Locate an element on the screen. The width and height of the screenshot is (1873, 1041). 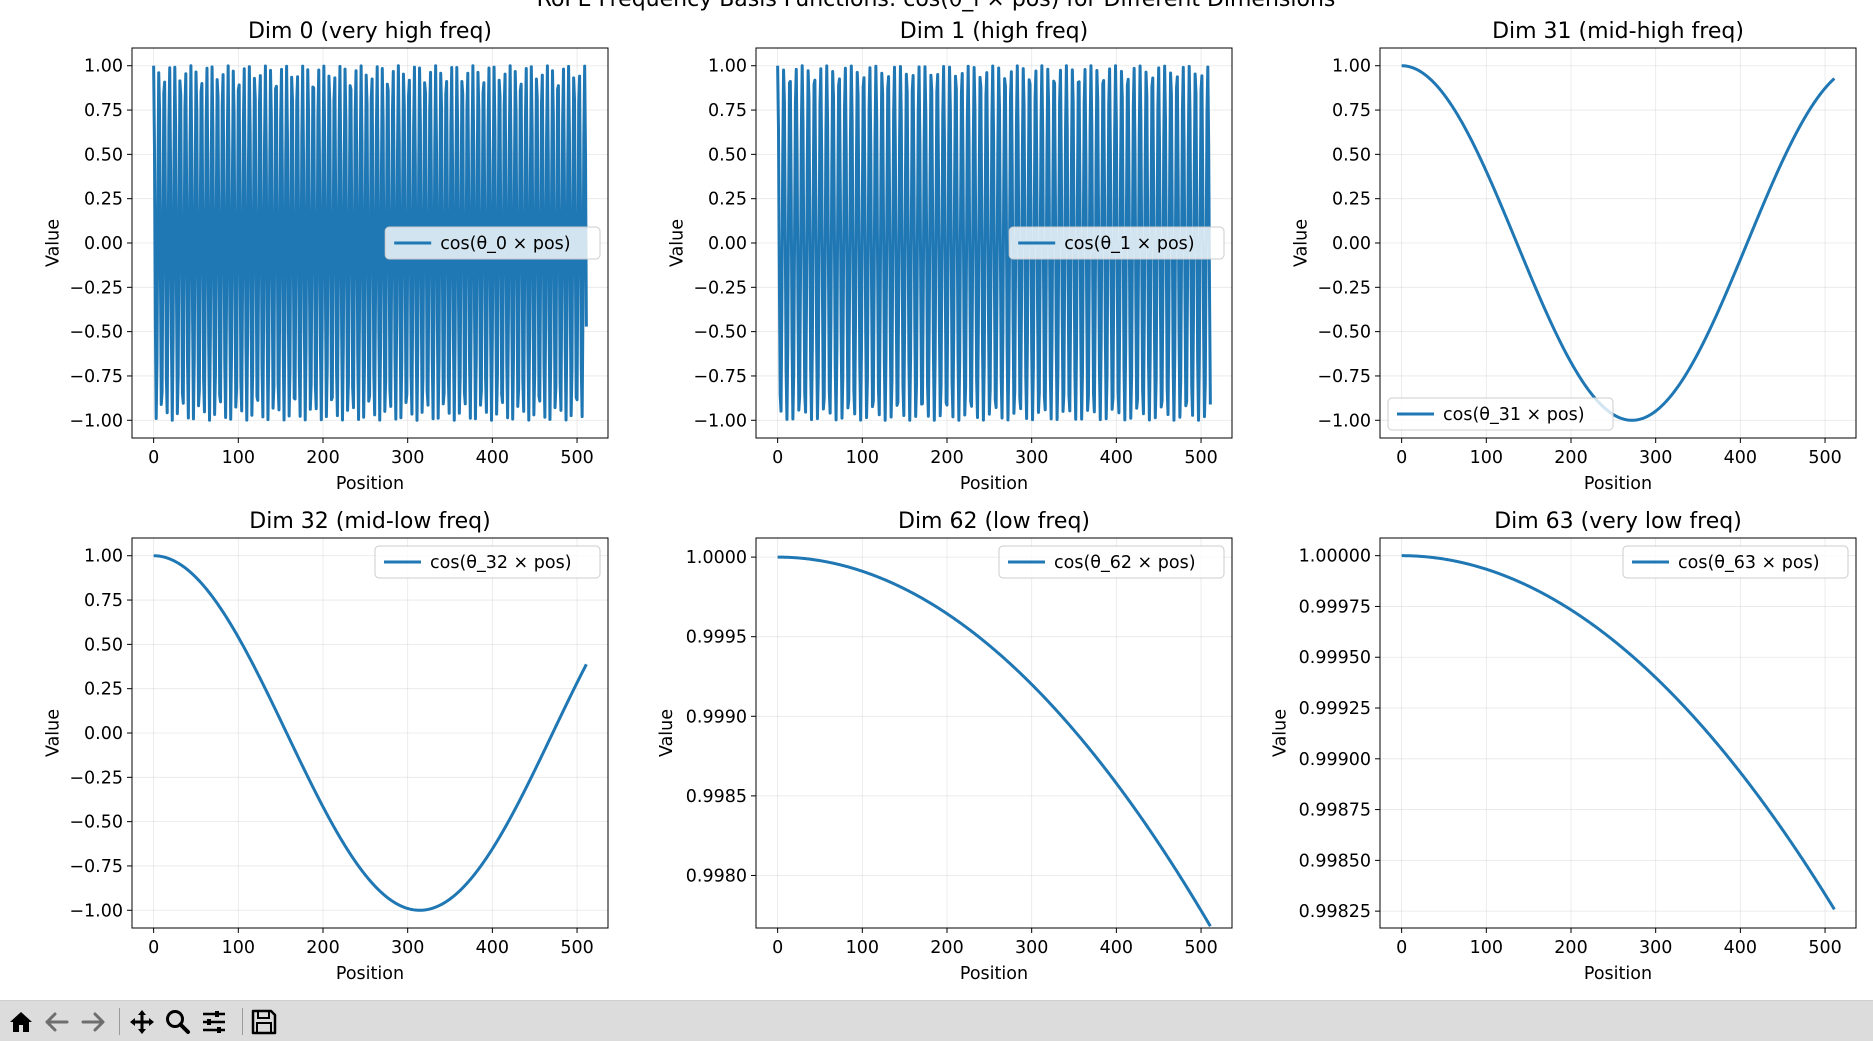
move-icon is located at coordinates (142, 1022).